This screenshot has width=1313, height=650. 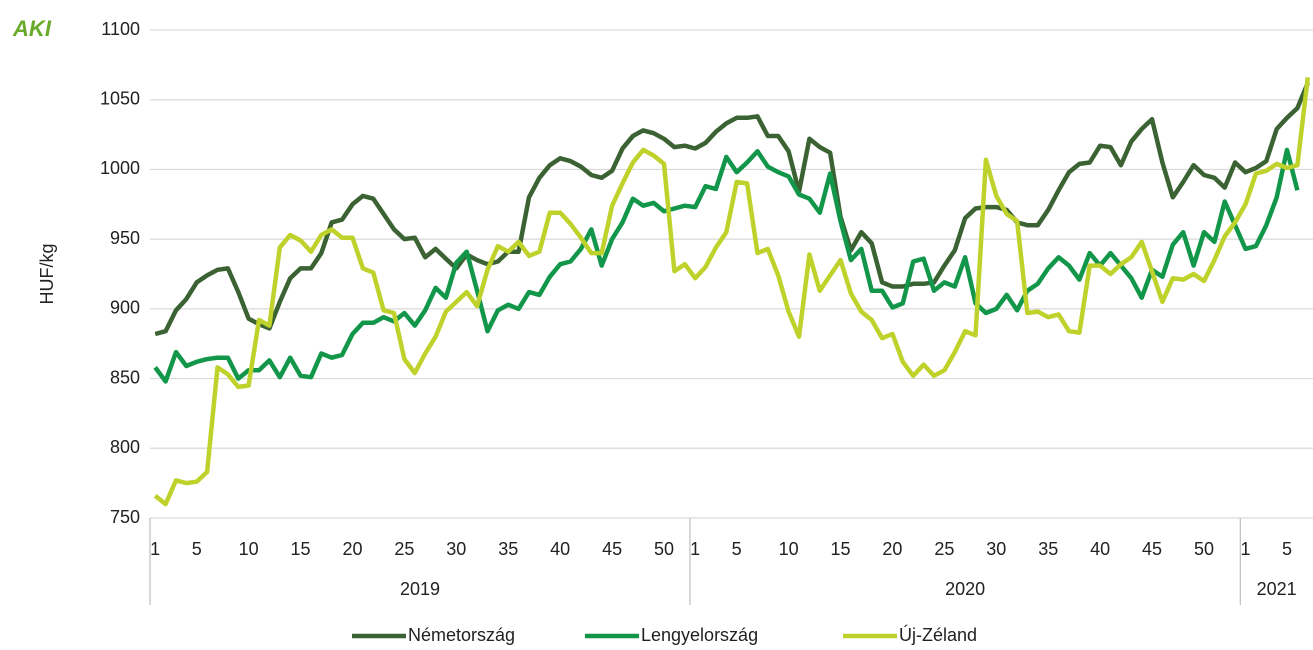 What do you see at coordinates (461, 635) in the screenshot?
I see `legend-label: Németország` at bounding box center [461, 635].